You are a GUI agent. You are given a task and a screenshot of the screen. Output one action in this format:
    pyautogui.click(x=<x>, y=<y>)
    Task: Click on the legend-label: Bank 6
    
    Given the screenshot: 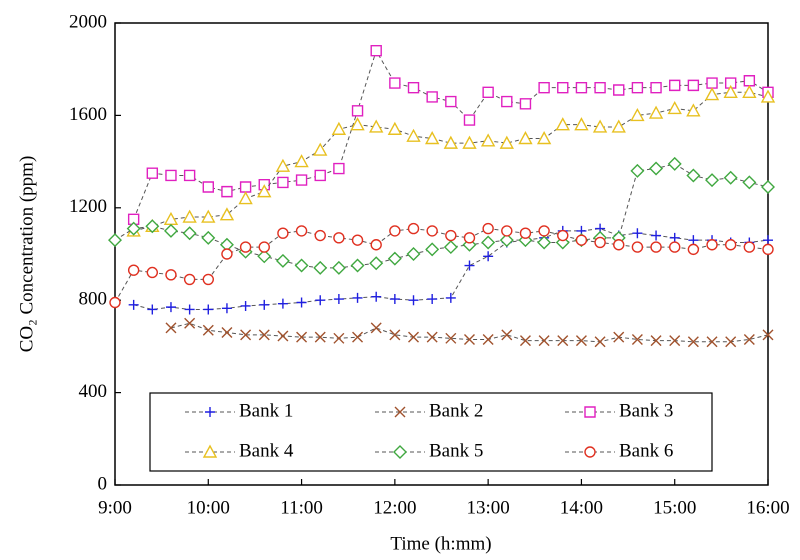 What is the action you would take?
    pyautogui.click(x=646, y=450)
    